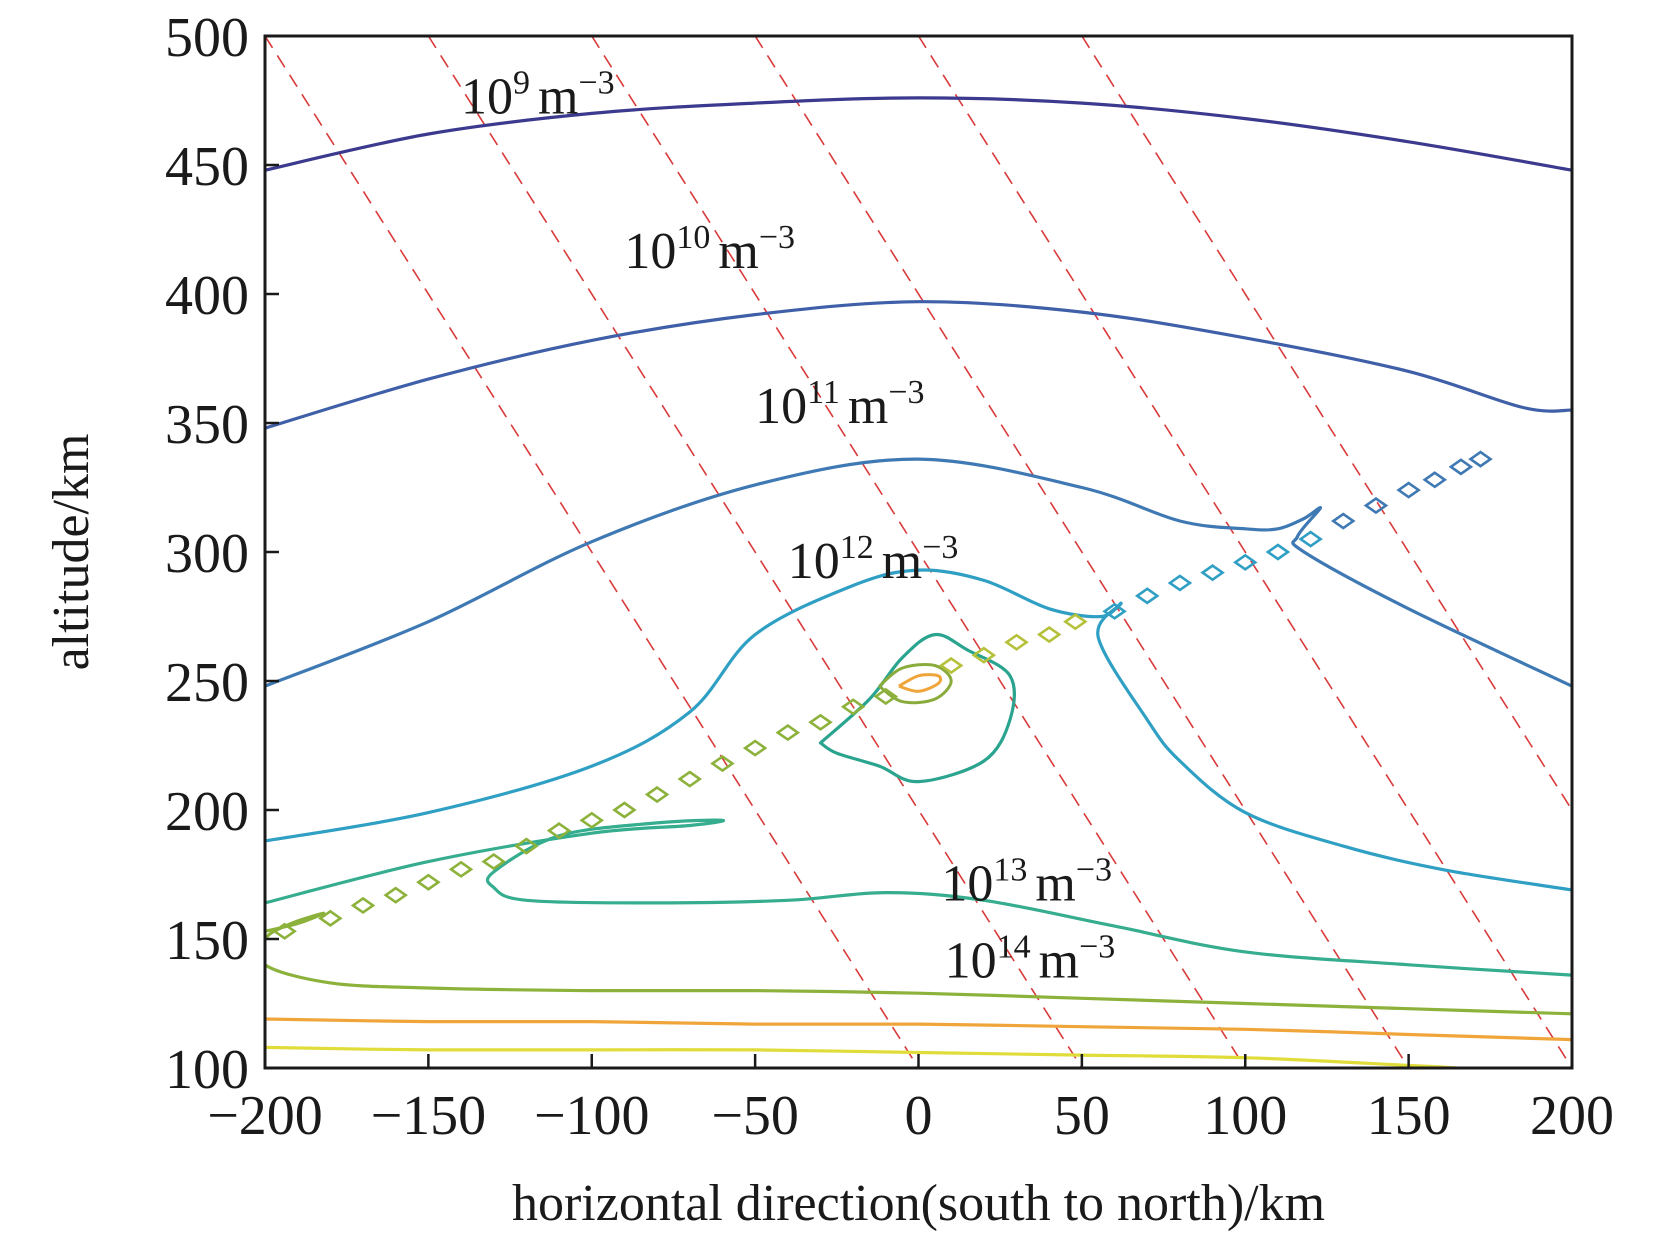 This screenshot has height=1238, width=1654. What do you see at coordinates (917, 708) in the screenshot?
I see `contour-line-c13a` at bounding box center [917, 708].